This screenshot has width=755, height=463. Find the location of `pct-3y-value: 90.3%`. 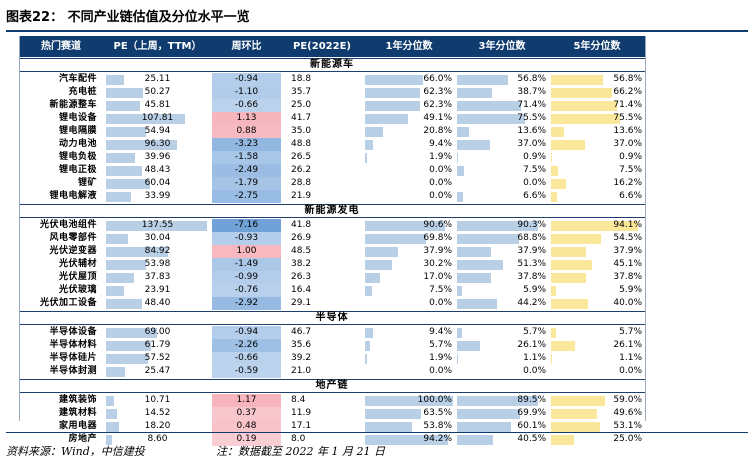

pct-3y-value: 90.3% is located at coordinates (531, 225).